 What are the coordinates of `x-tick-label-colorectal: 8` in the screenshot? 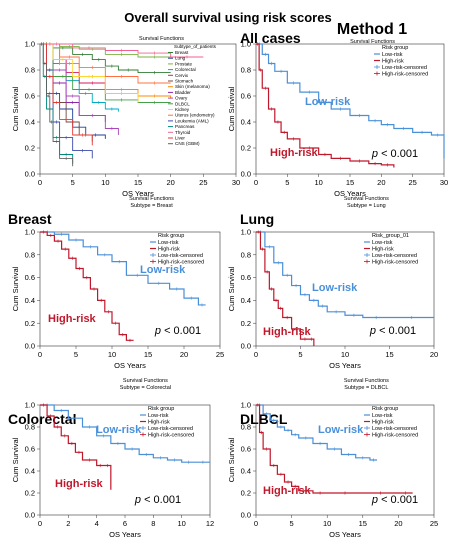 It's located at (153, 523).